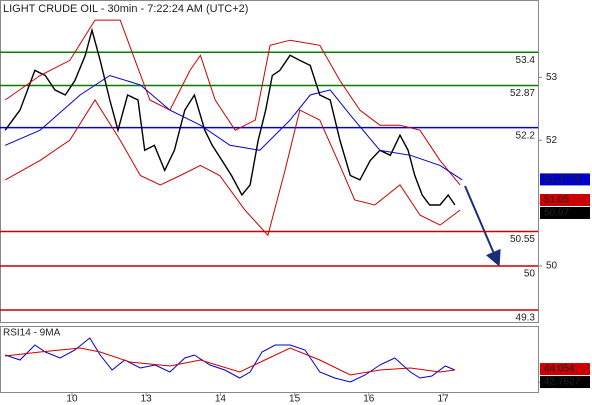  Describe the element at coordinates (482, 226) in the screenshot. I see `projection-arrow` at that location.